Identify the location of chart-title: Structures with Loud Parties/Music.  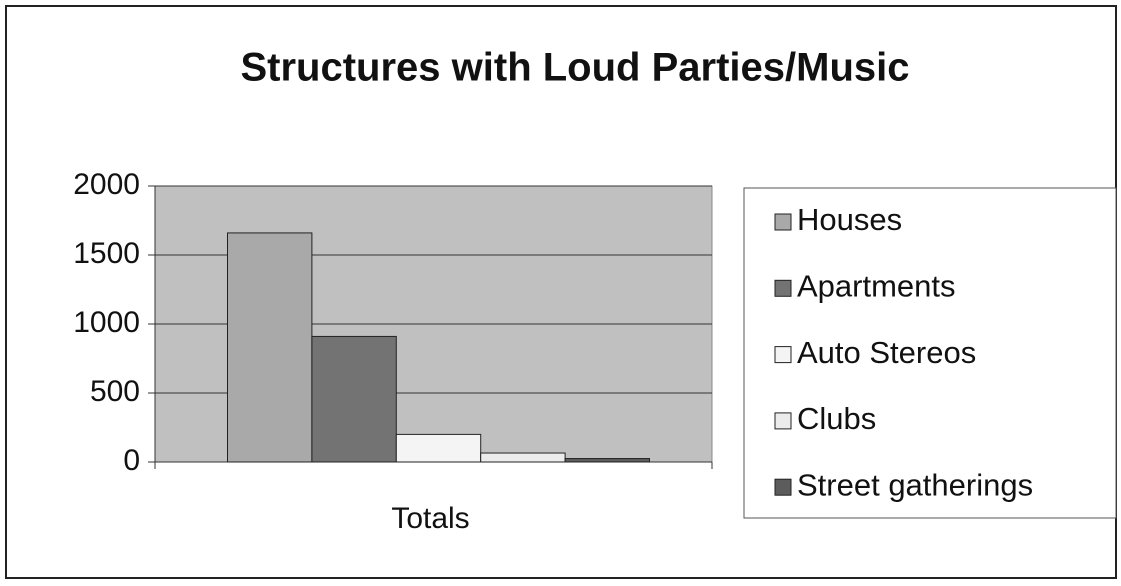
(574, 68).